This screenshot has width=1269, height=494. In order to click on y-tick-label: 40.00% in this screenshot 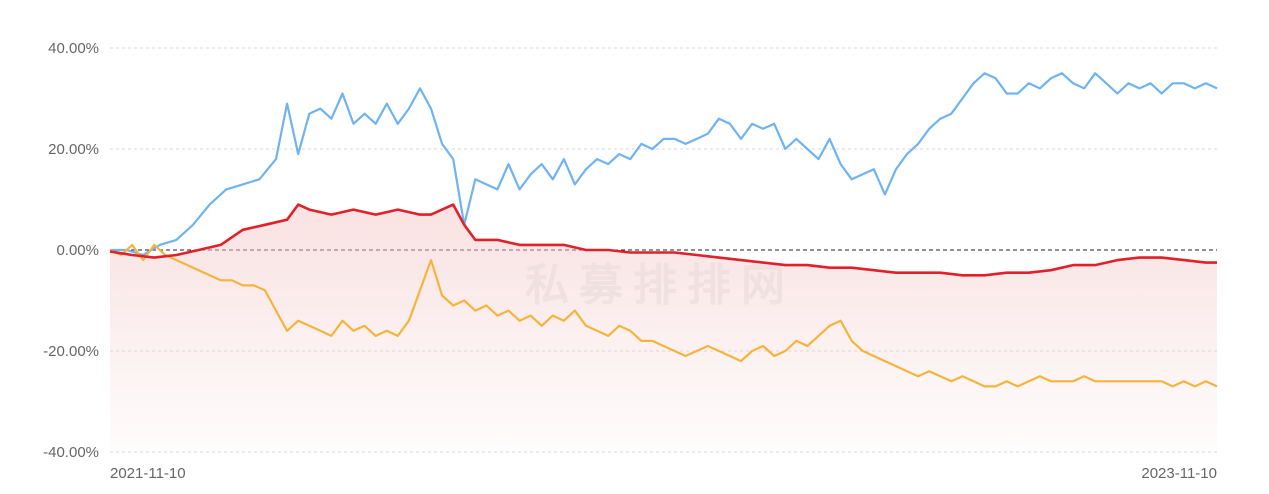, I will do `click(73, 48)`.